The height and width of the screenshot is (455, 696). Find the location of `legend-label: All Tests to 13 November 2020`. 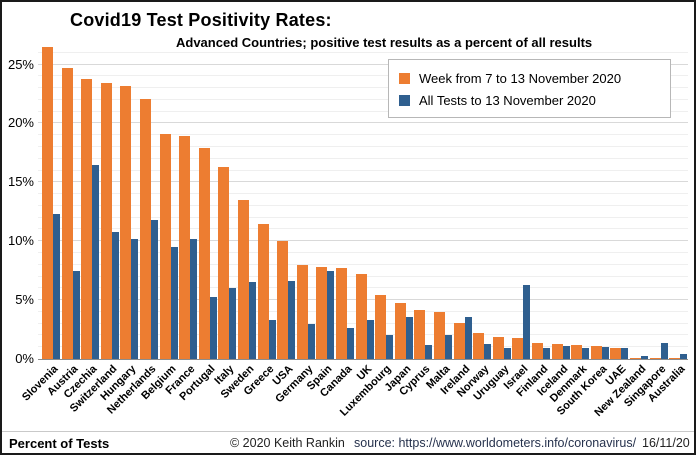

legend-label: All Tests to 13 November 2020 is located at coordinates (507, 100).